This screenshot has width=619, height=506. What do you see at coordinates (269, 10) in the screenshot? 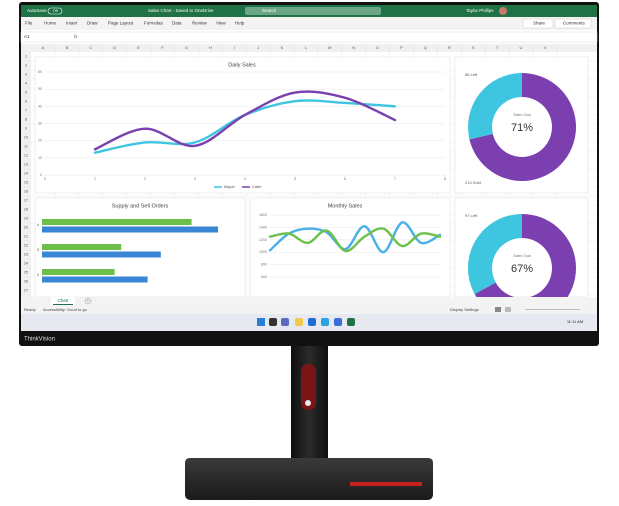
I see `search-placeholder: Search` at bounding box center [269, 10].